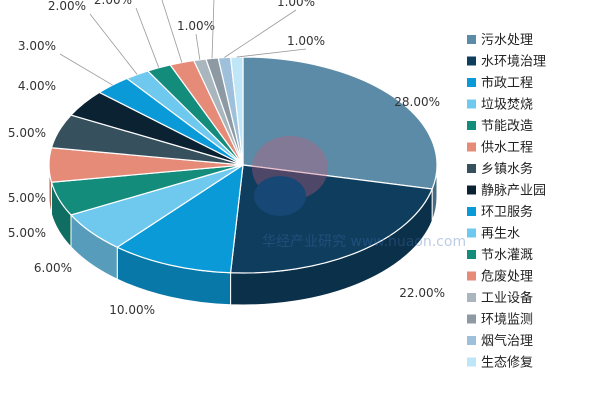  What do you see at coordinates (507, 169) in the screenshot?
I see `legend-label-7: 乡镇水务` at bounding box center [507, 169].